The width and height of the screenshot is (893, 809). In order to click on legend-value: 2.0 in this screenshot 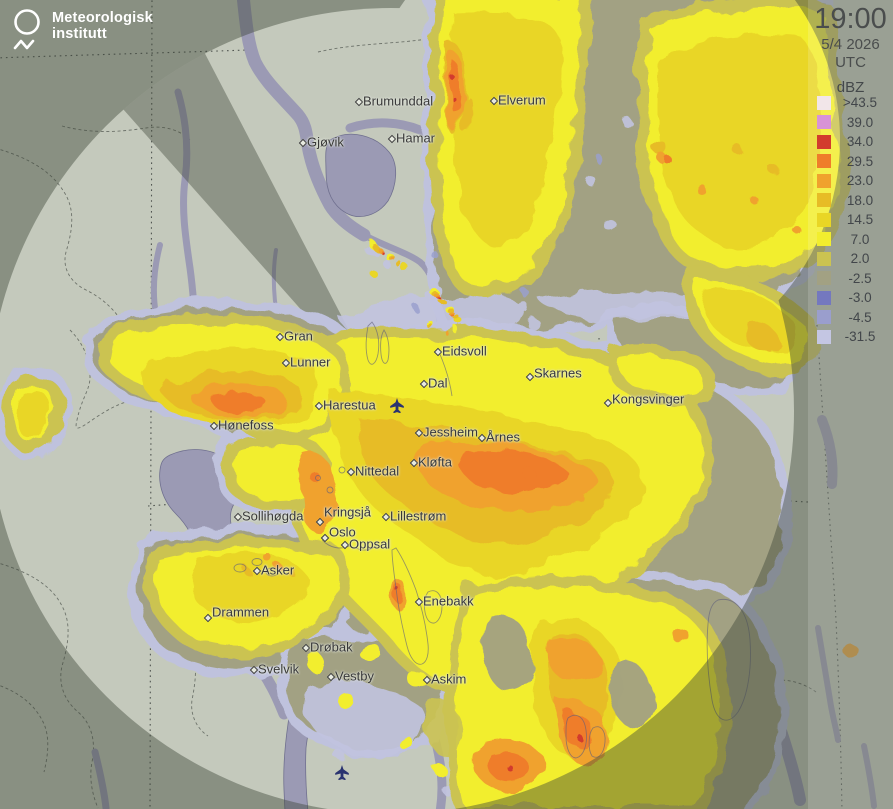, I will do `click(860, 259)`.